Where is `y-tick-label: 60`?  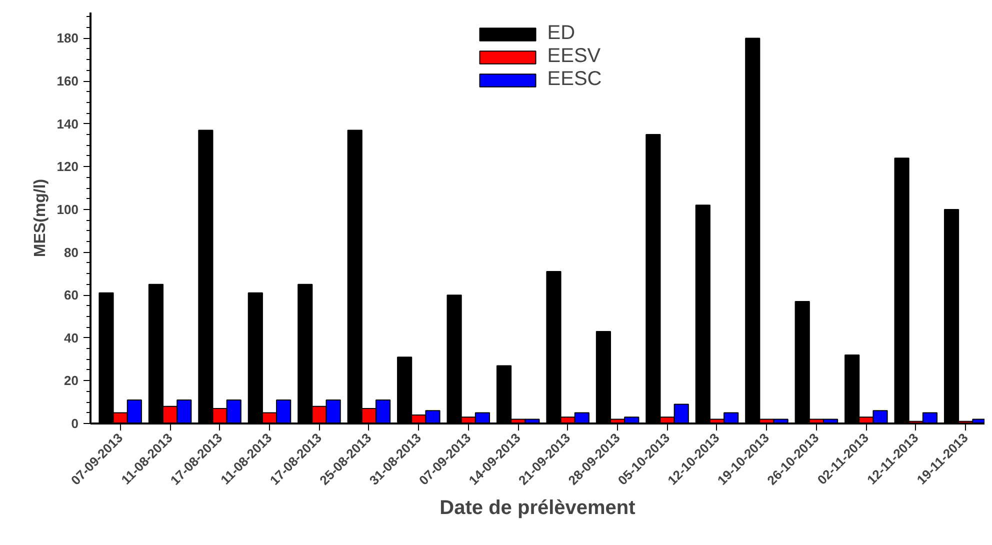 y-tick-label: 60 is located at coordinates (71, 295).